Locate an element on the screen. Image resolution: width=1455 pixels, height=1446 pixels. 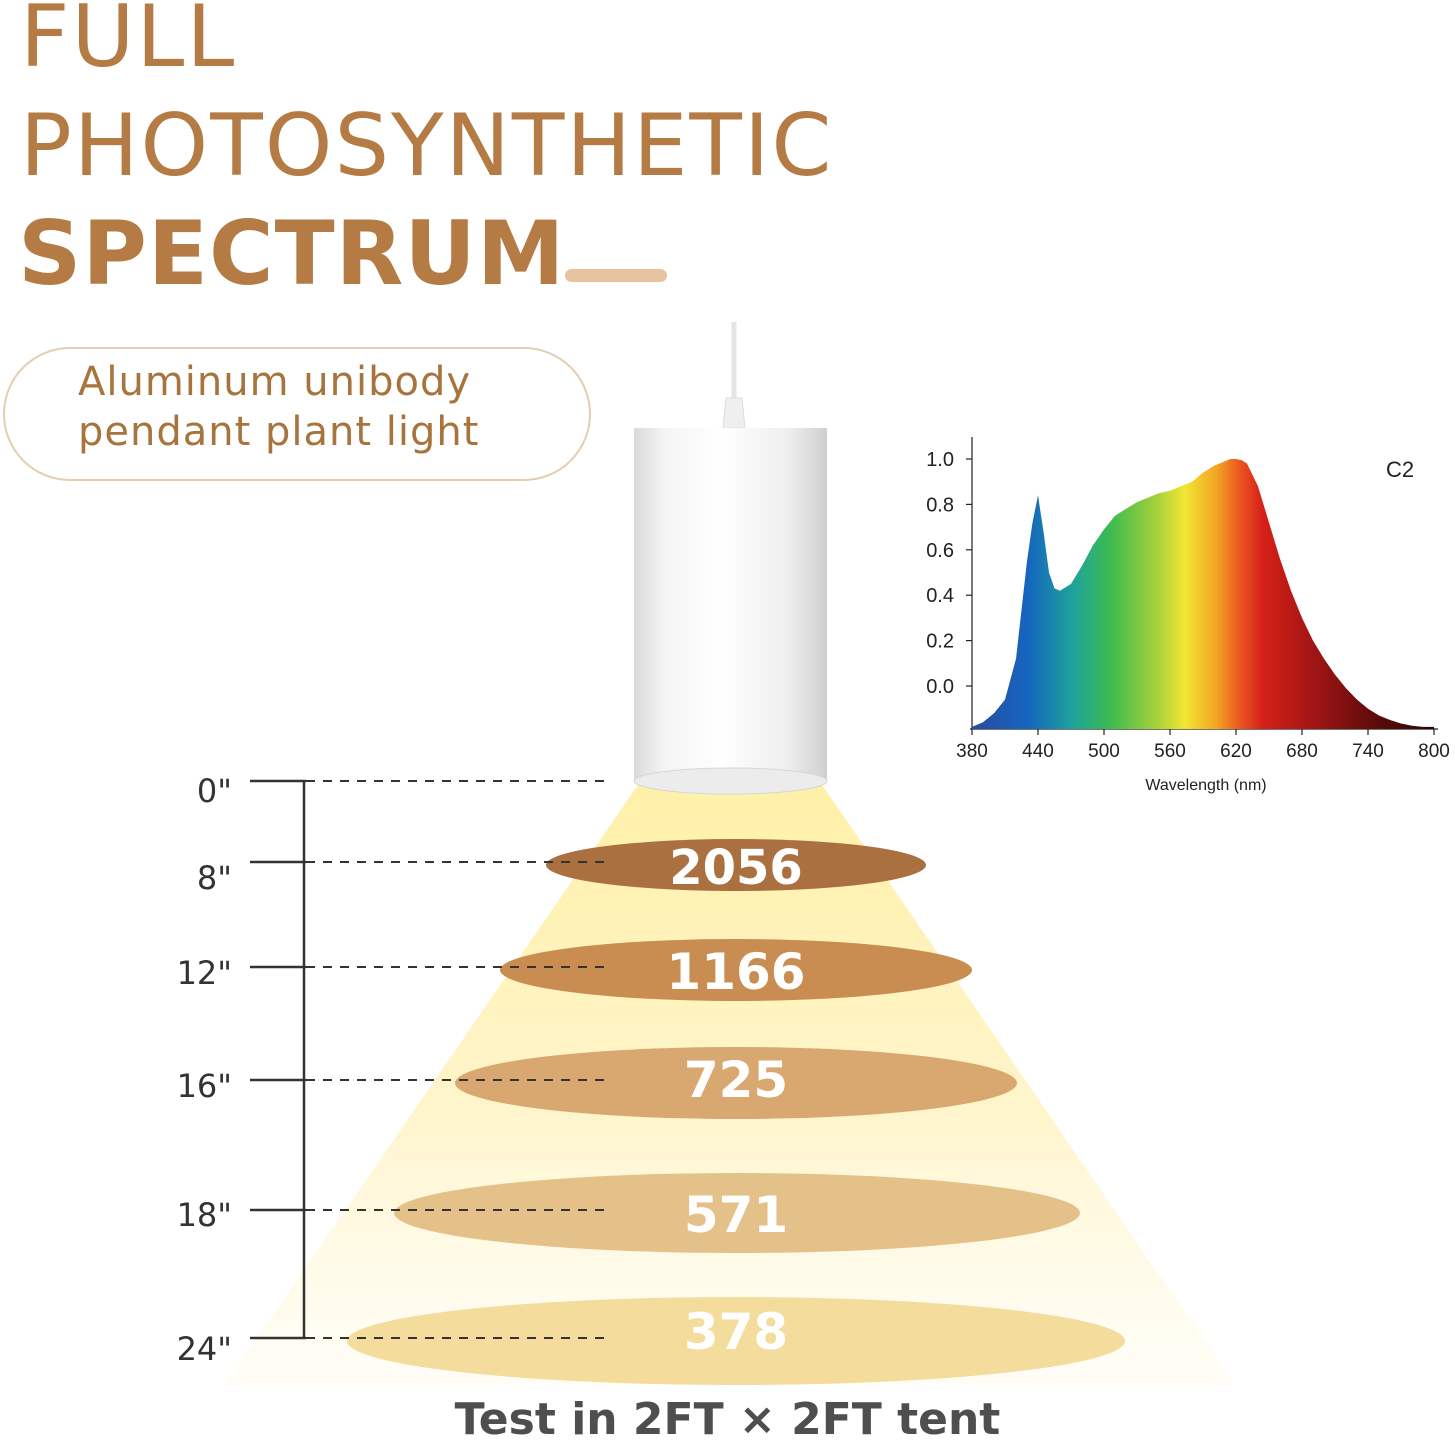
title-line-3: SPECTRUM is located at coordinates (292, 253).